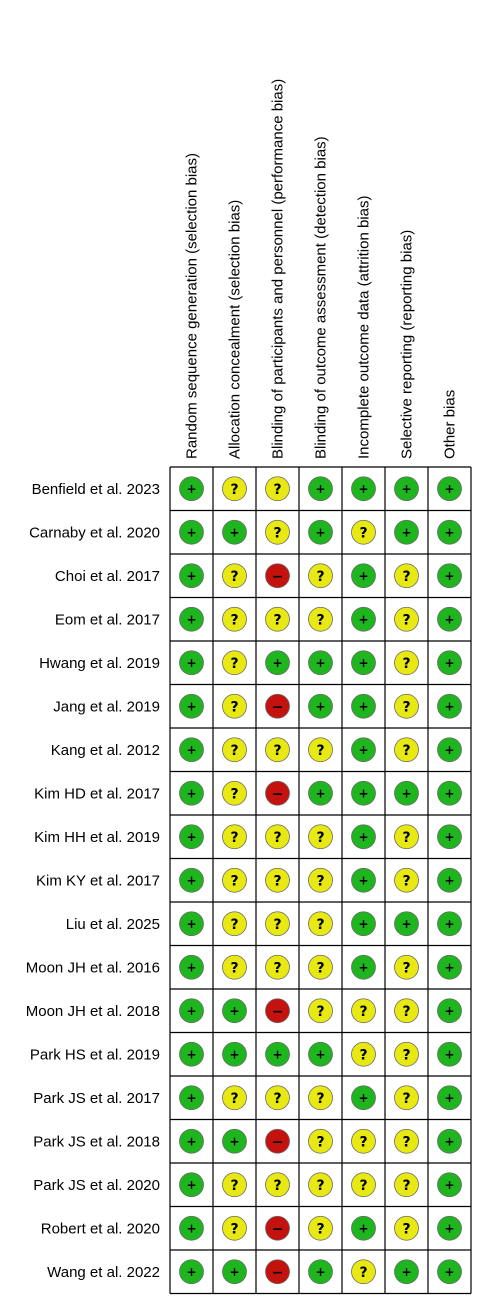 This screenshot has width=477, height=1301. What do you see at coordinates (94, 532) in the screenshot?
I see `study-label: Carnaby et al. 2020` at bounding box center [94, 532].